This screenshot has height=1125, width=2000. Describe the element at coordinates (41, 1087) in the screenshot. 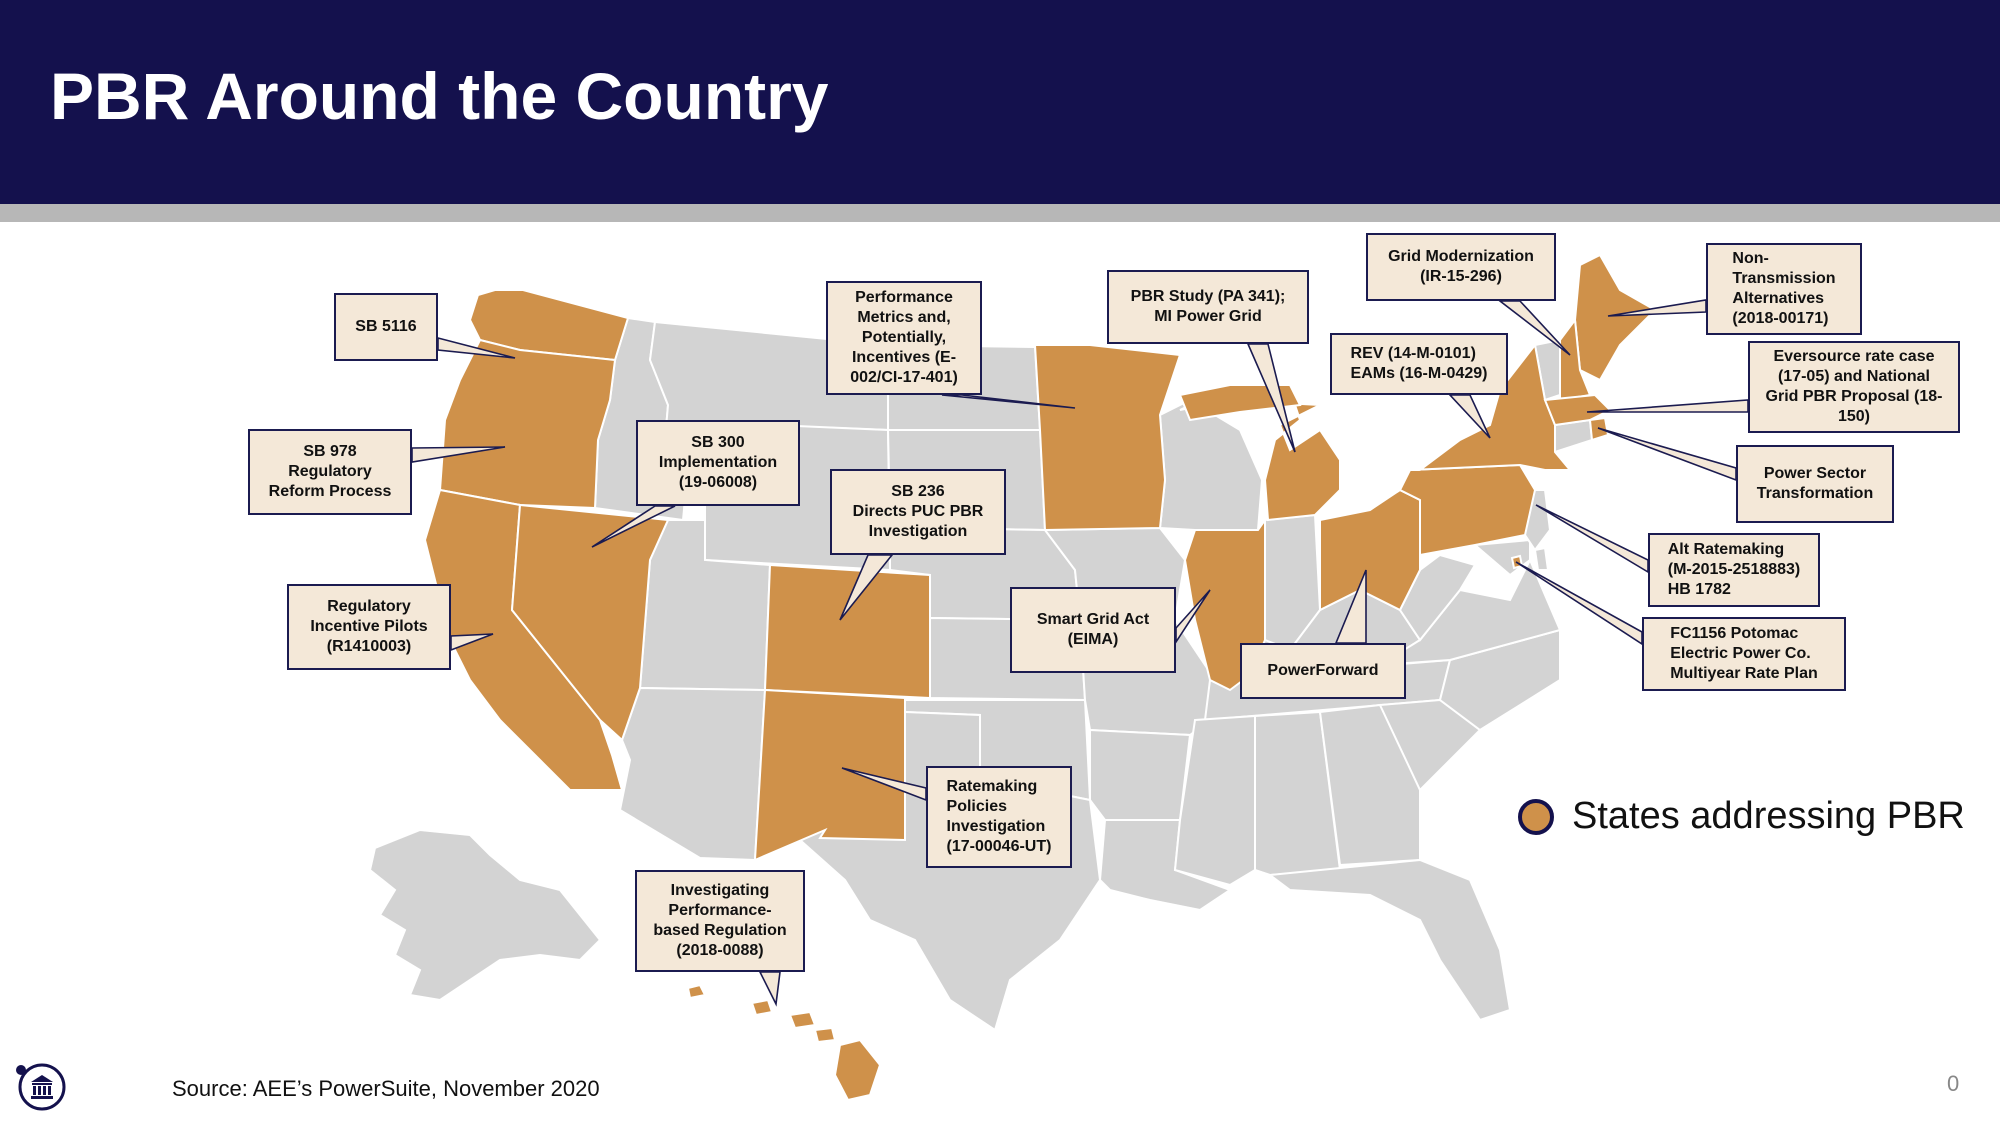

I see `organization-logo-icon` at that location.